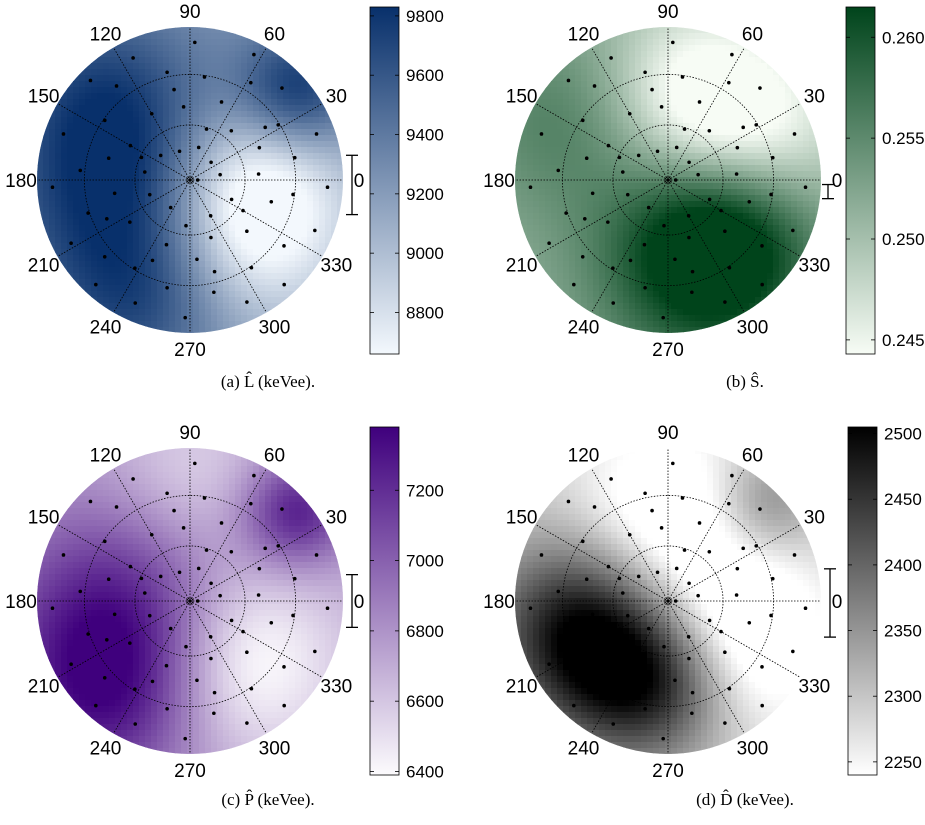 This screenshot has width=925, height=825. What do you see at coordinates (359, 181) in the screenshot?
I see `angle-label: 0` at bounding box center [359, 181].